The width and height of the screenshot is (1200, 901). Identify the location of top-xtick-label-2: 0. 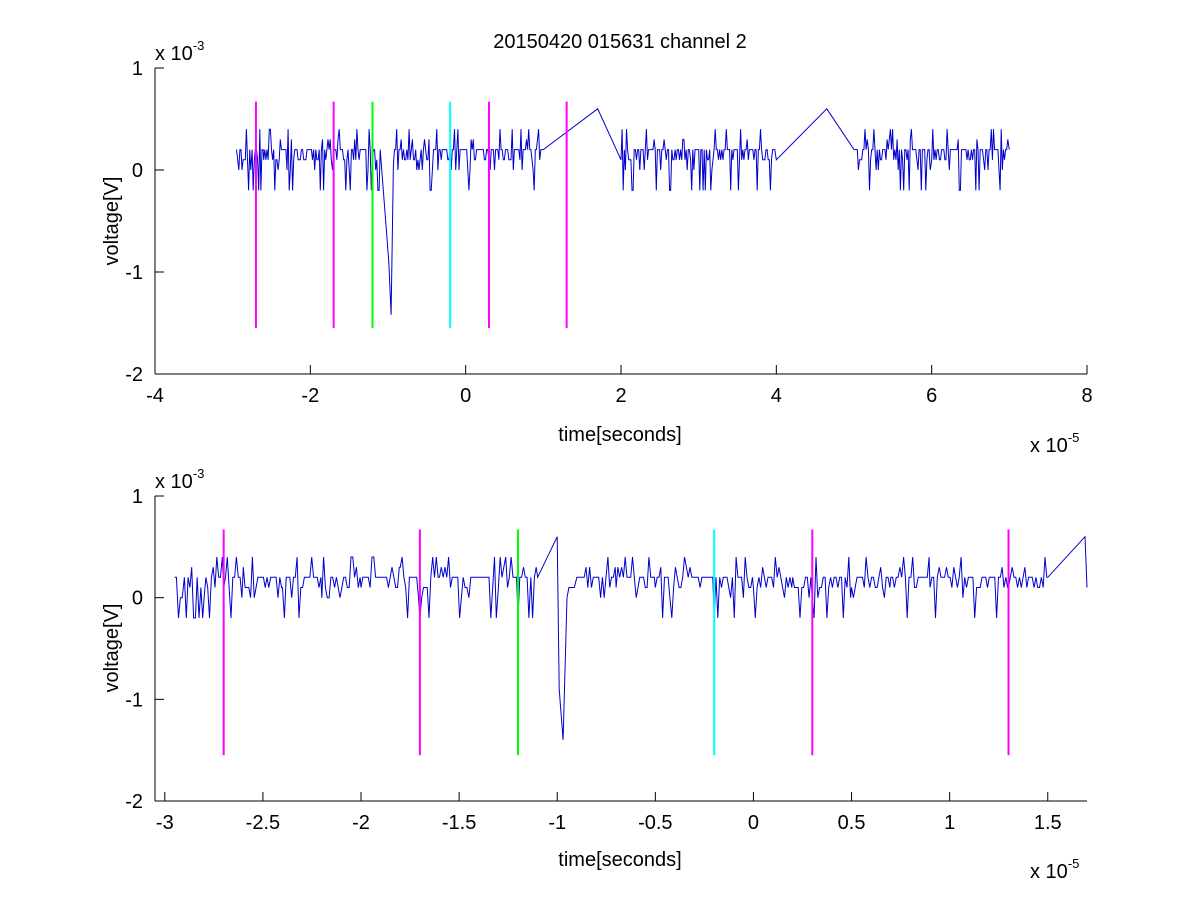
(465, 396).